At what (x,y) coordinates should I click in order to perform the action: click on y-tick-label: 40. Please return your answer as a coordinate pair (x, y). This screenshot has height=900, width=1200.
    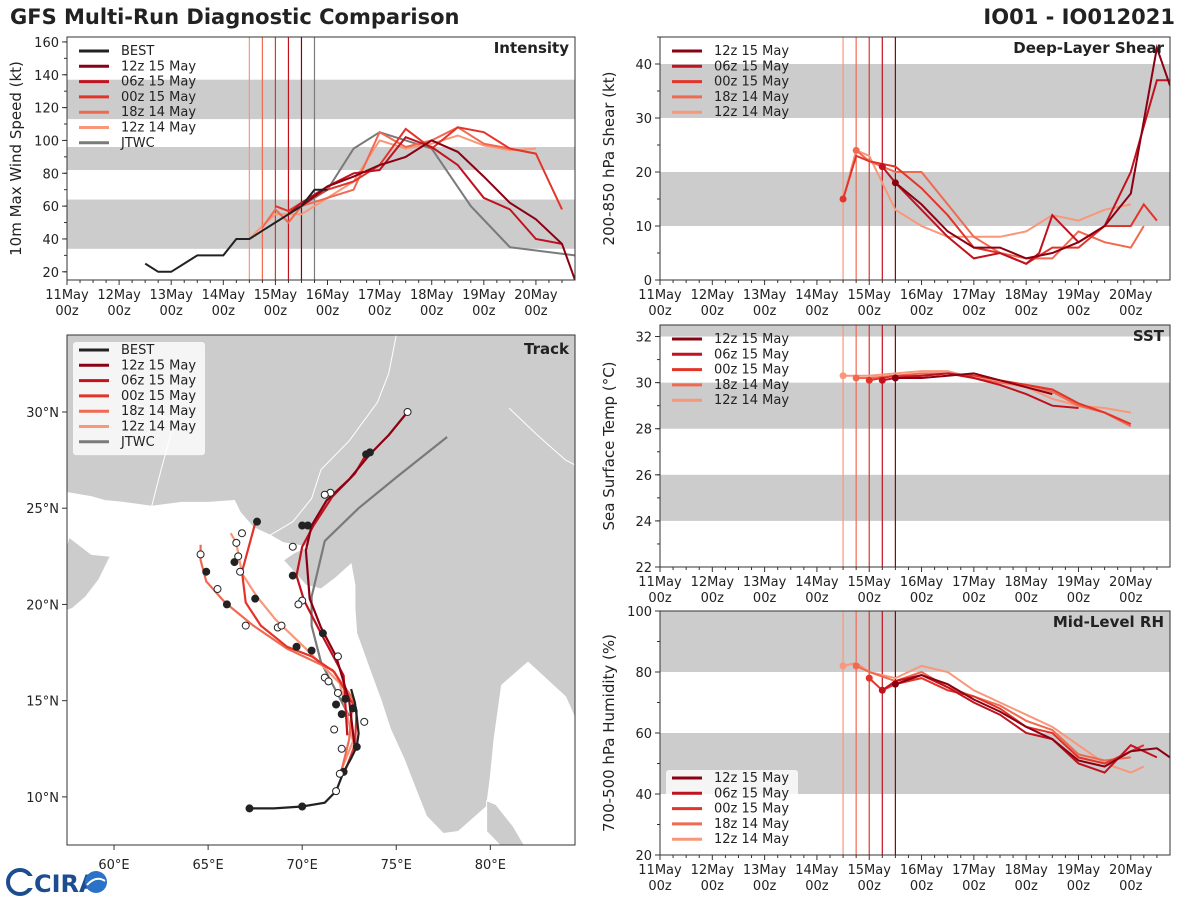
    Looking at the image, I should click on (643, 65).